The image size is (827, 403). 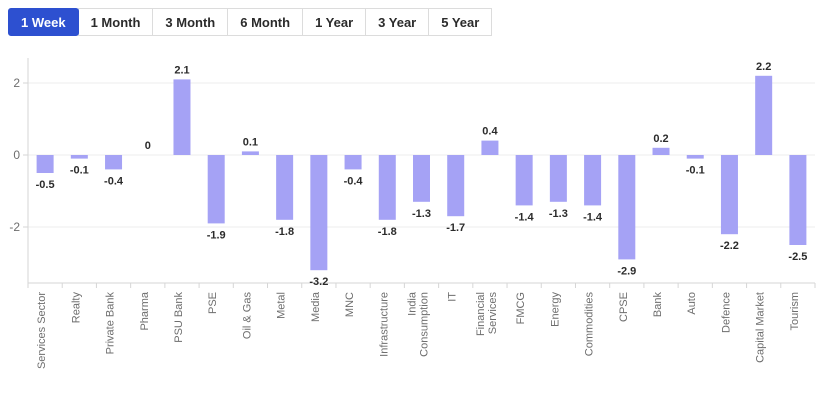 What do you see at coordinates (397, 22) in the screenshot?
I see `tab-3-year: 3 Year` at bounding box center [397, 22].